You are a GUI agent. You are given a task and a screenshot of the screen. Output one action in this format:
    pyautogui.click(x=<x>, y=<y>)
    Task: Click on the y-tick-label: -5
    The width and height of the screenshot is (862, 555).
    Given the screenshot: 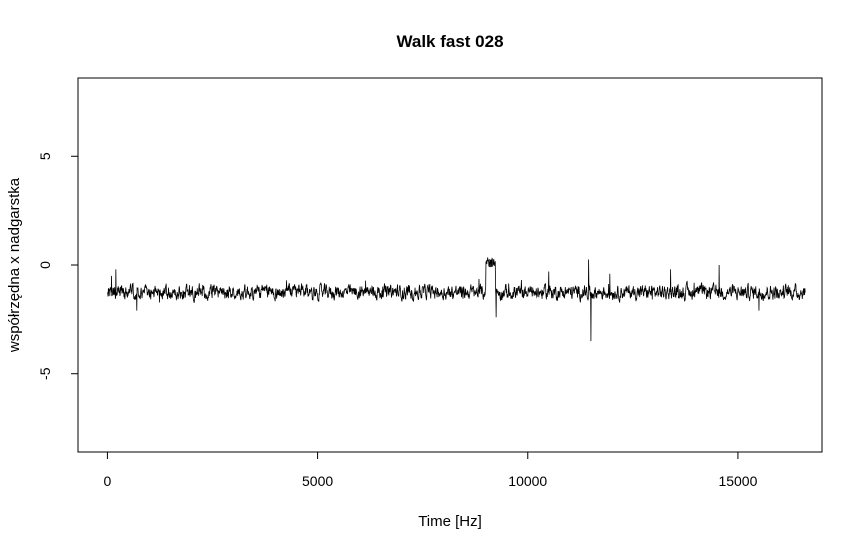 What is the action you would take?
    pyautogui.click(x=45, y=373)
    